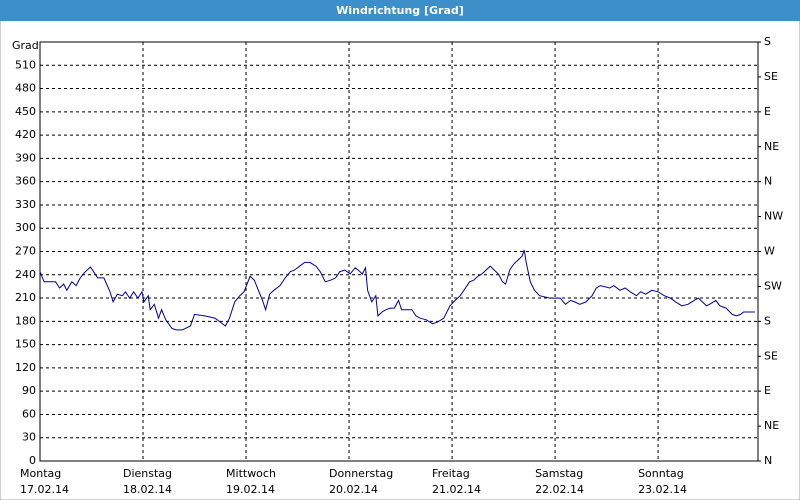 This screenshot has width=800, height=500. Describe the element at coordinates (662, 489) in the screenshot. I see `x-tick-date: 23.02.14` at that location.